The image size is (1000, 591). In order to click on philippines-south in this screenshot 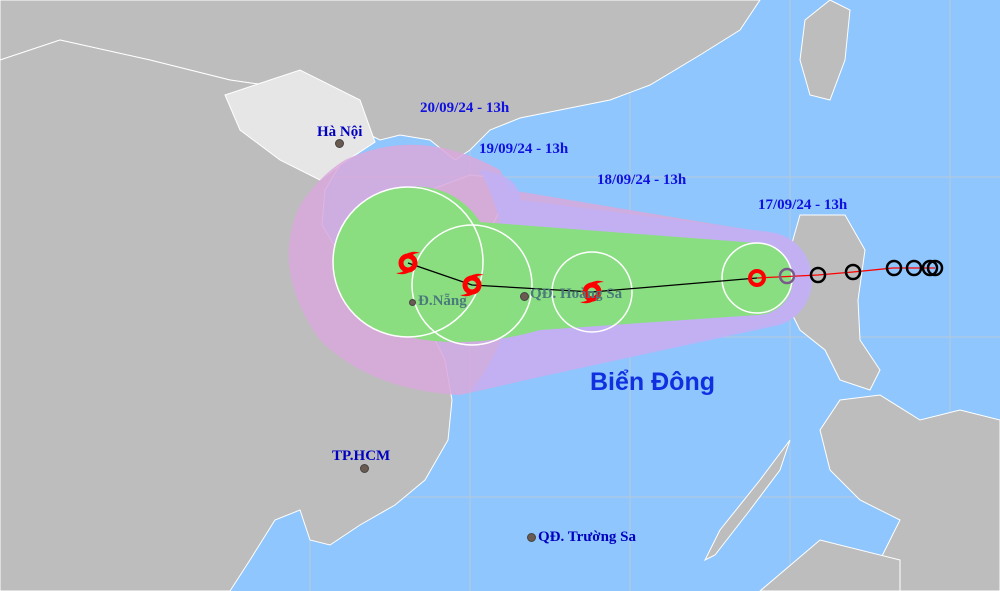, I will do `click(909, 492)`.